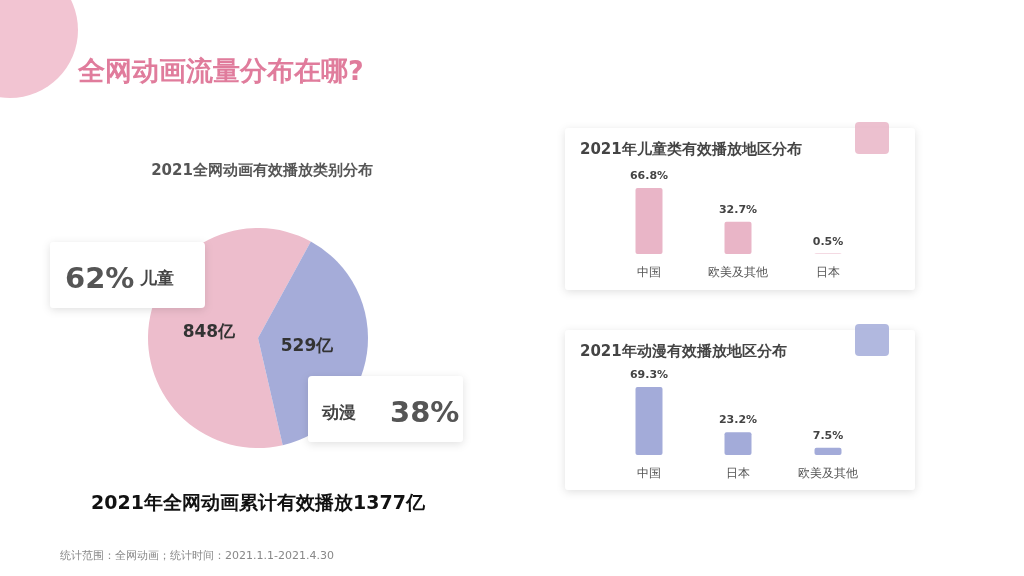  Describe the element at coordinates (209, 331) in the screenshot. I see `data-label: 848亿` at that location.